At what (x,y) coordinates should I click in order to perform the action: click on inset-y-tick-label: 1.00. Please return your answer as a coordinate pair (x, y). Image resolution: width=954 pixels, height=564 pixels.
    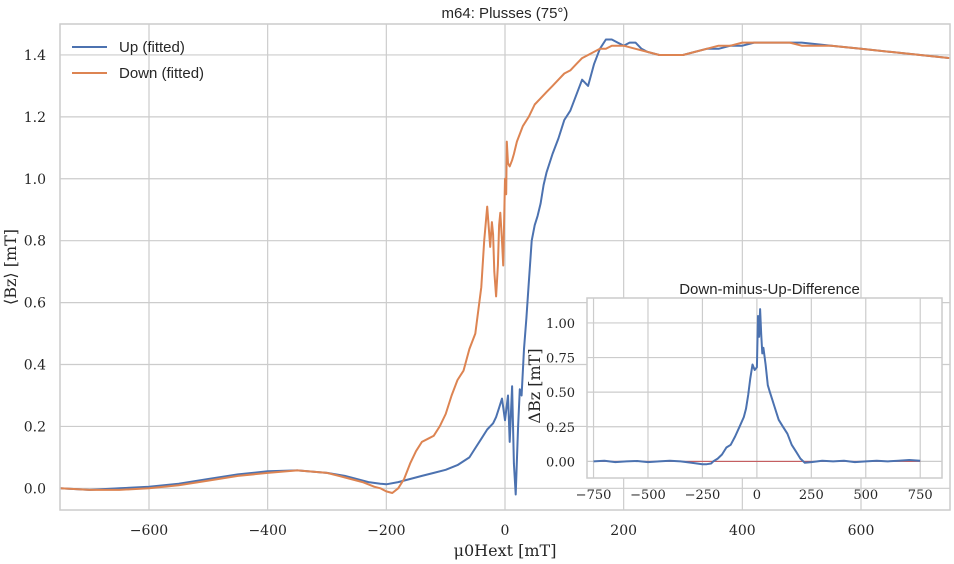
    Looking at the image, I should click on (560, 324).